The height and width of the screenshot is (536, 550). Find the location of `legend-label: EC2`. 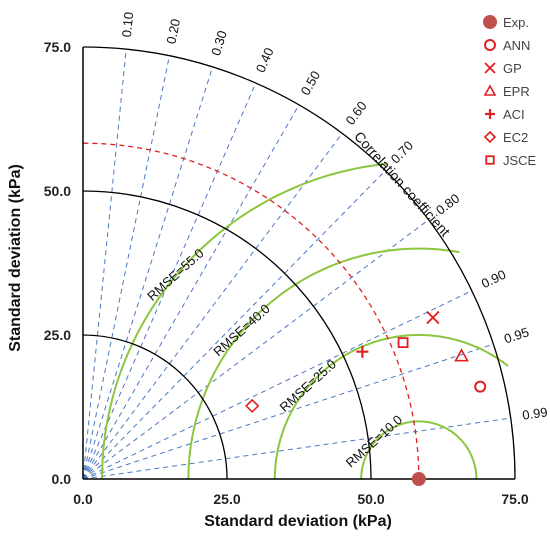

legend-label: EC2 is located at coordinates (515, 137).